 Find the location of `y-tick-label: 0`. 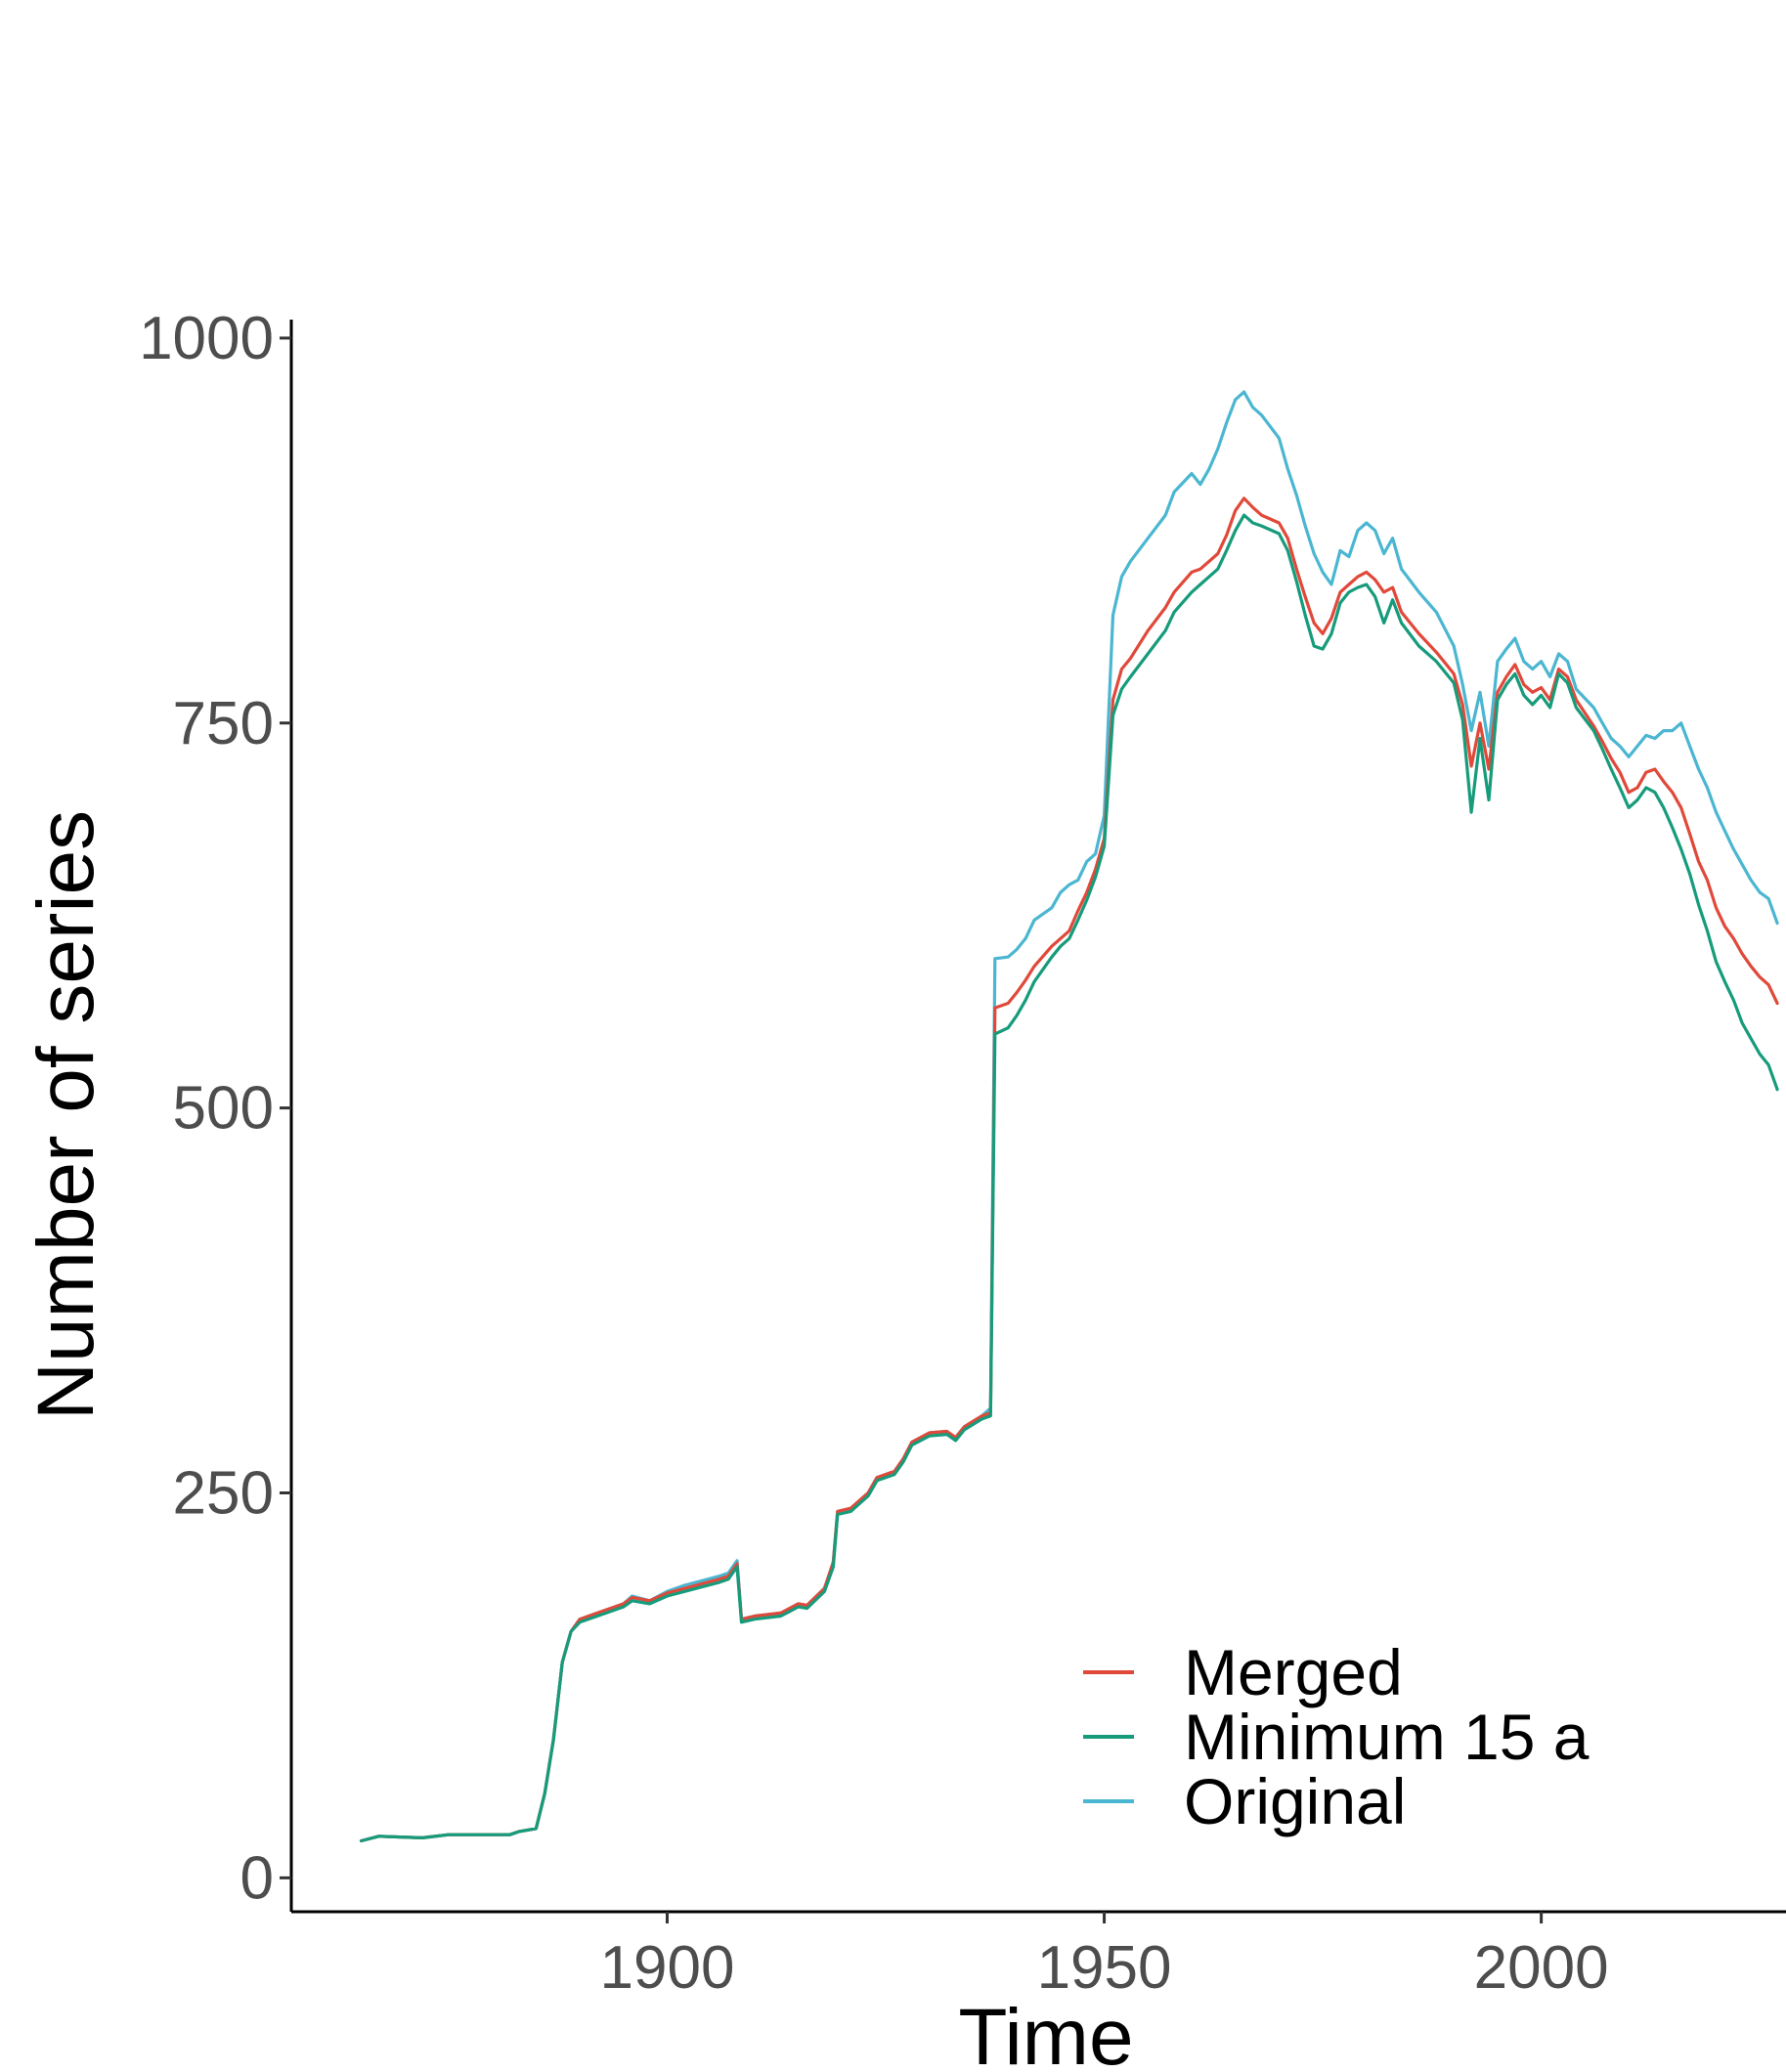

y-tick-label: 0 is located at coordinates (257, 1878).